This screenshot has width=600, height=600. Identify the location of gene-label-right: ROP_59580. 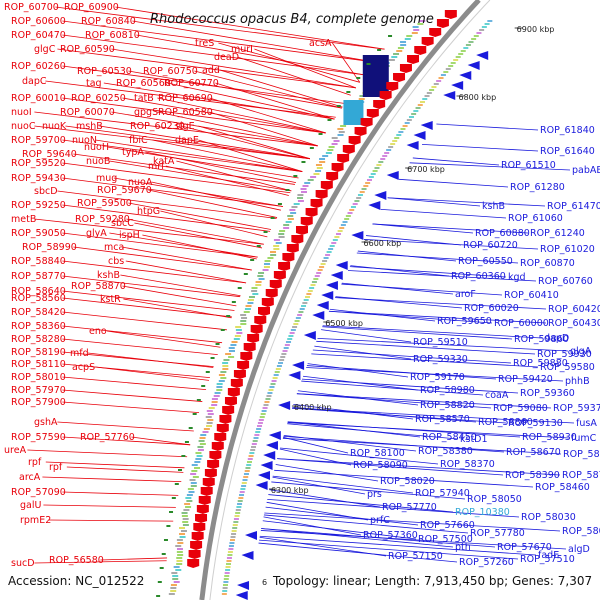
(567, 367).